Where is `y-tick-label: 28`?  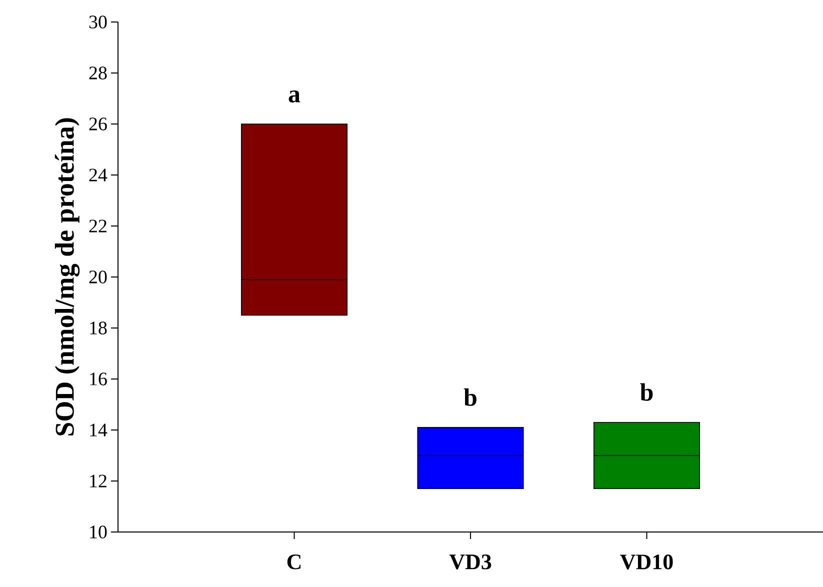 y-tick-label: 28 is located at coordinates (98, 73).